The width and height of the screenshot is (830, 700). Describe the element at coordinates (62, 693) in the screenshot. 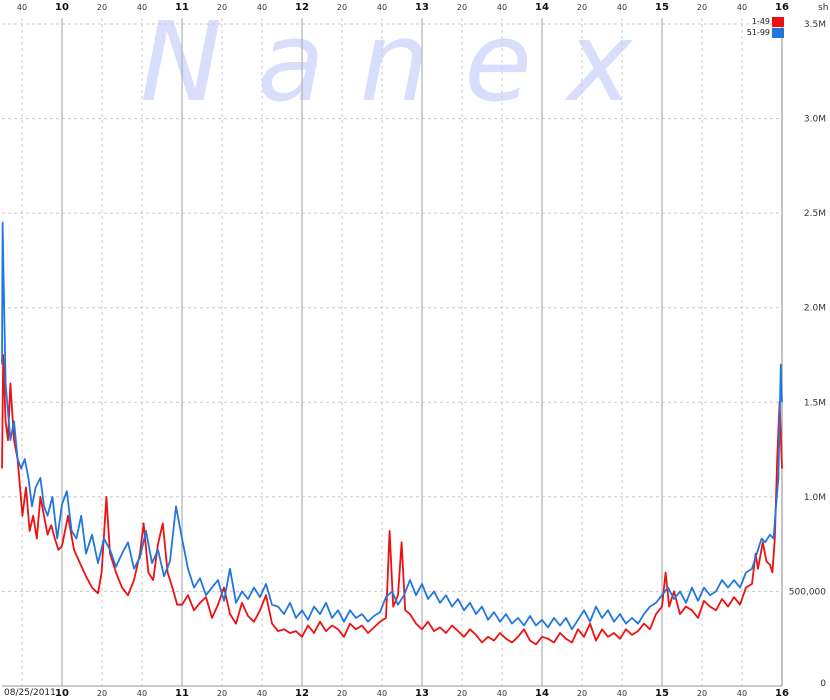

I see `x-tick-label-bottom: 10` at that location.